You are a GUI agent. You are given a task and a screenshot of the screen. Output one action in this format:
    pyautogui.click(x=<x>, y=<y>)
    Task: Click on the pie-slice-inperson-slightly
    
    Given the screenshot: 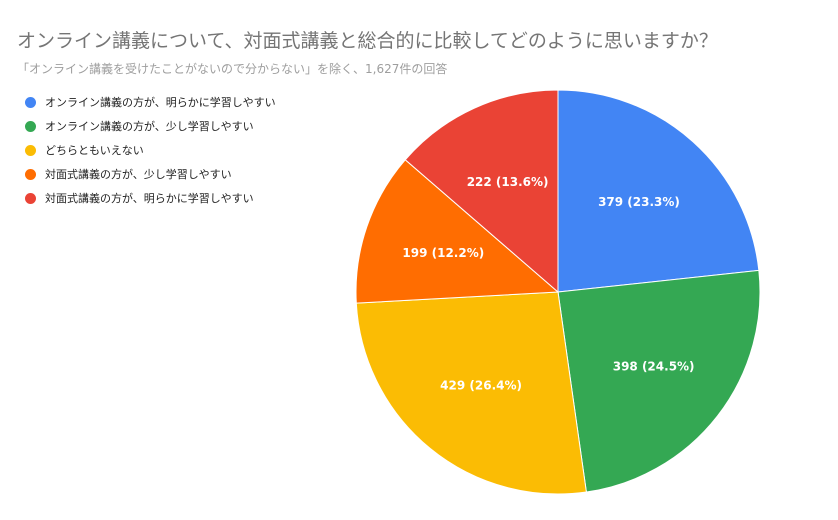 What is the action you would take?
    pyautogui.click(x=457, y=231)
    